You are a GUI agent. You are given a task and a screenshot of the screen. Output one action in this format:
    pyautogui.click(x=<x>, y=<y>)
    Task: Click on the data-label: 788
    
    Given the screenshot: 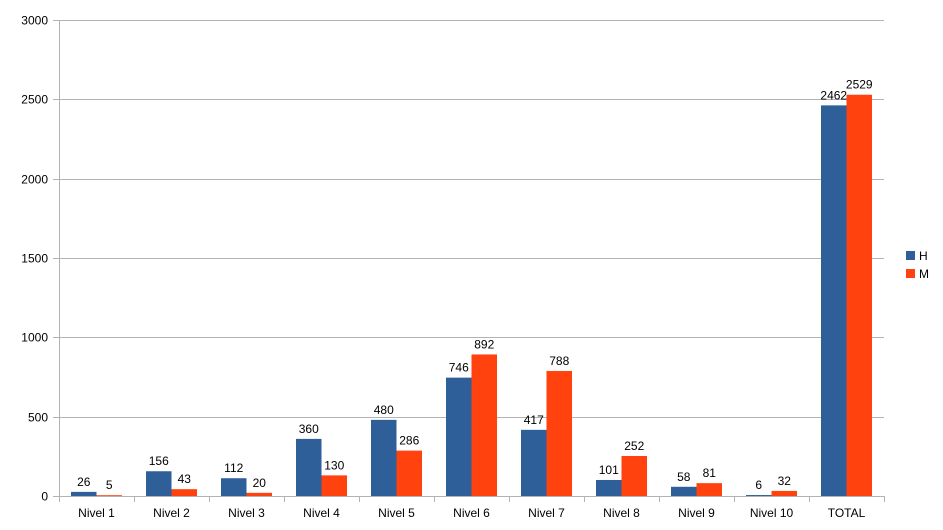 What is the action you would take?
    pyautogui.click(x=559, y=361)
    